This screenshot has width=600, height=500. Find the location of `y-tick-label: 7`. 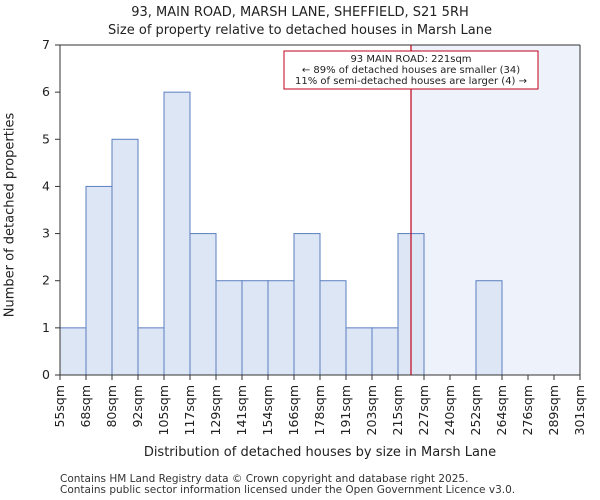

y-tick-label: 7 is located at coordinates (46, 44).